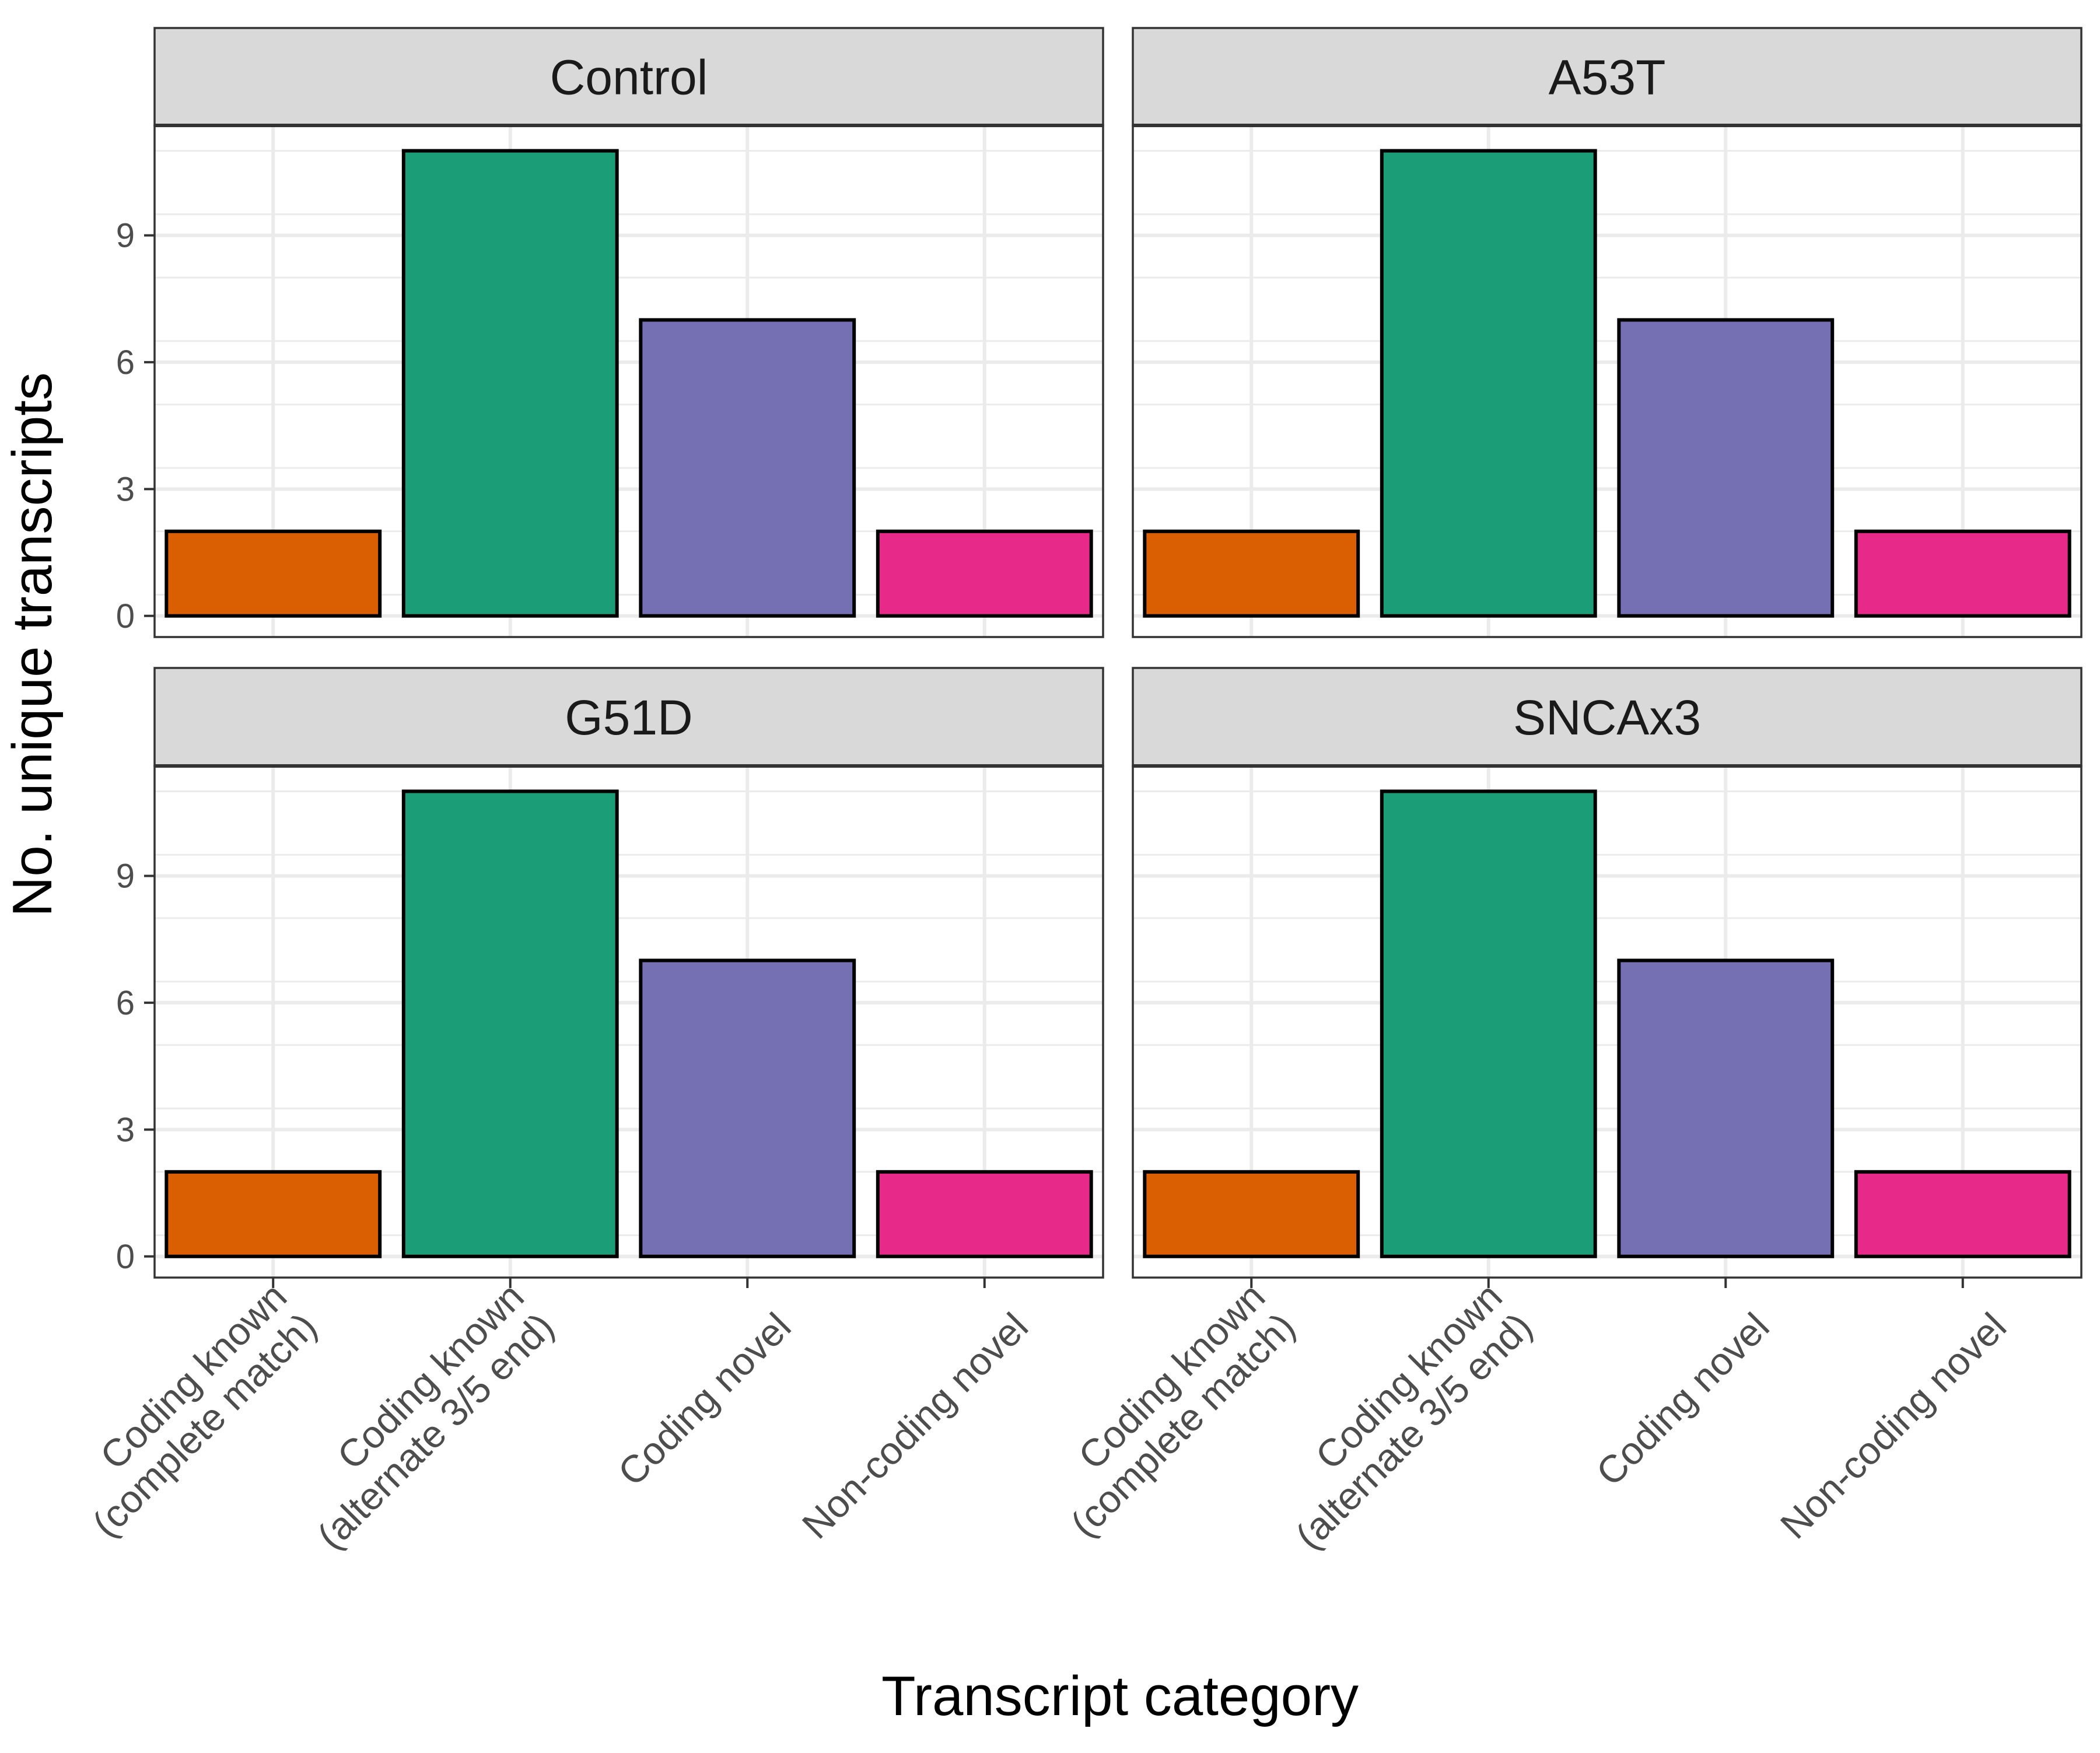 The image size is (2100, 1753). Describe the element at coordinates (1120, 1696) in the screenshot. I see `x-axis-title: Transcript category` at that location.